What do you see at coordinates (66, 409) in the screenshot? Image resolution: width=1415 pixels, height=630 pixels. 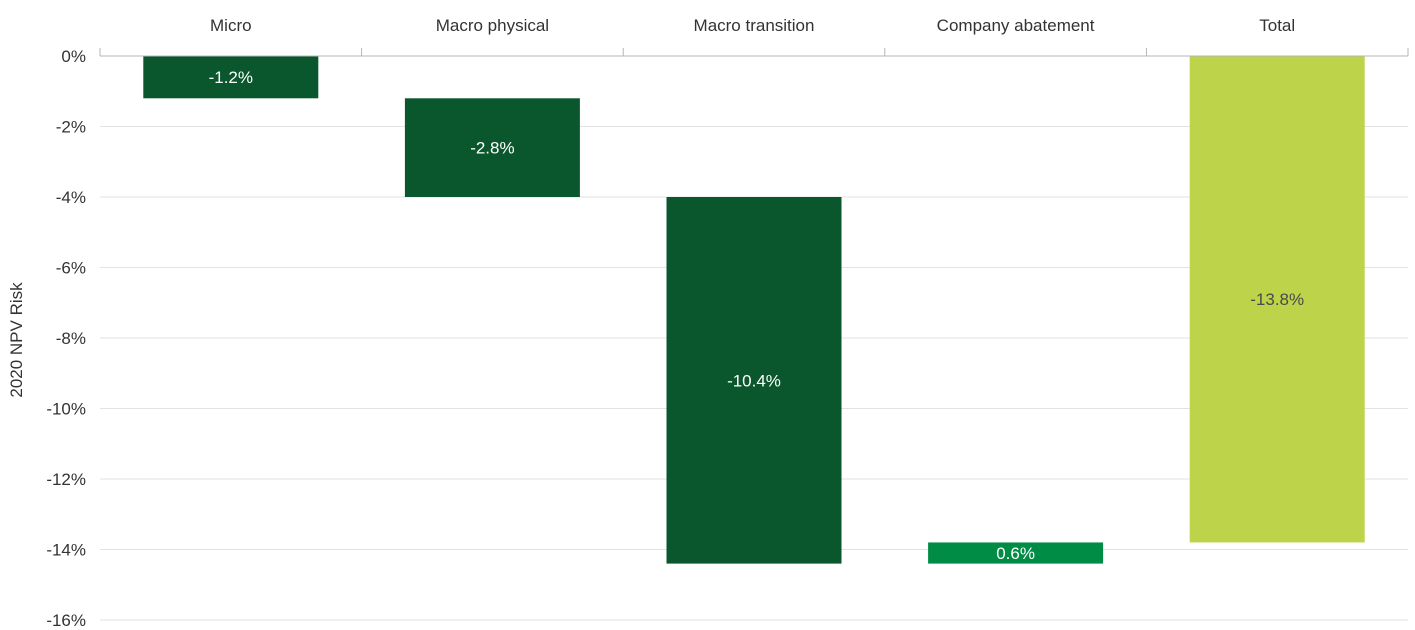 I see `y-tick-label: -10%` at bounding box center [66, 409].